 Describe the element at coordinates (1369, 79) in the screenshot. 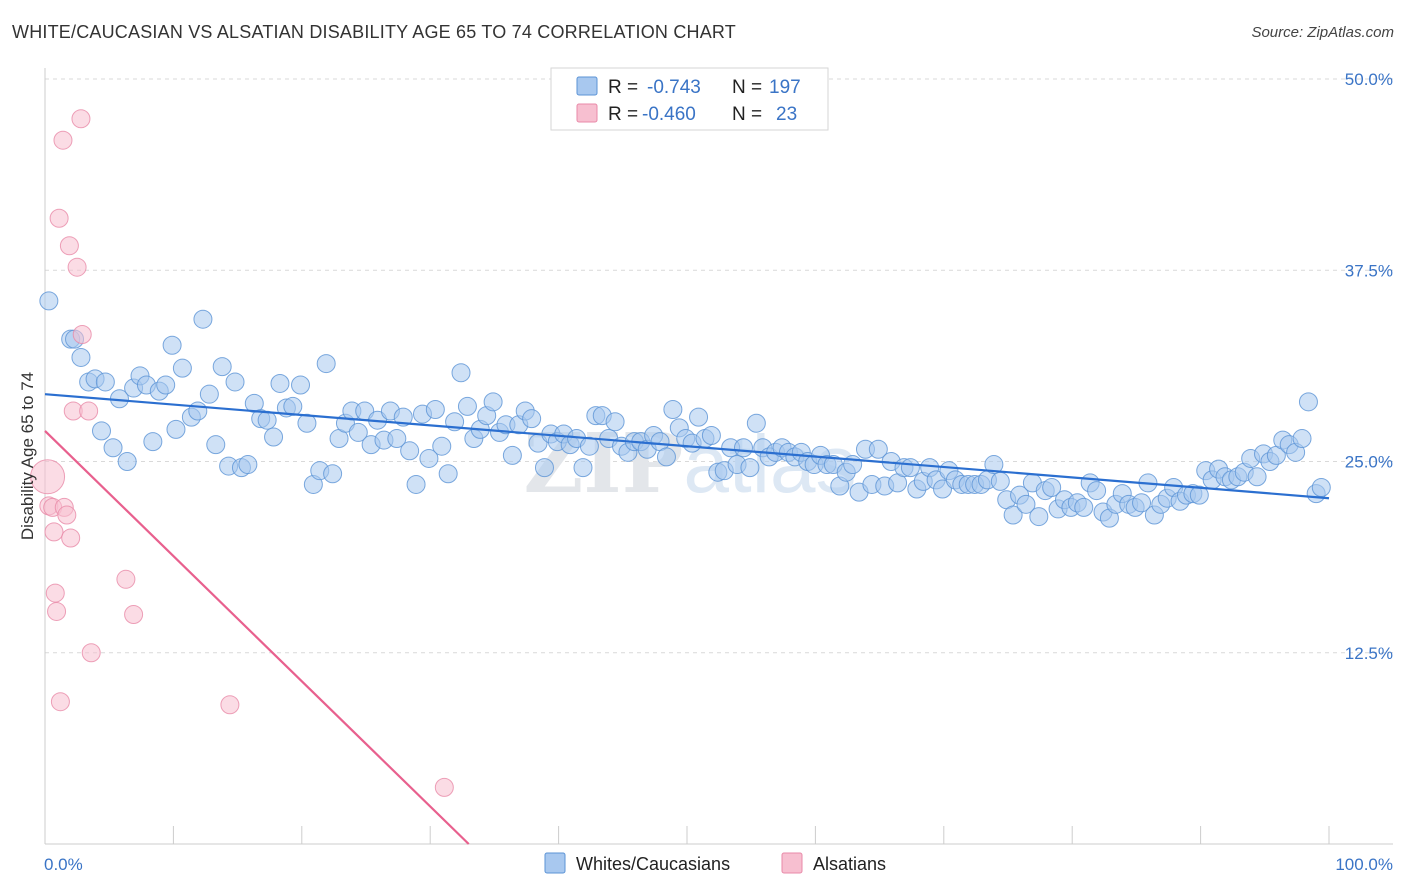

I see `y-tick-label-3: 50.0%` at that location.